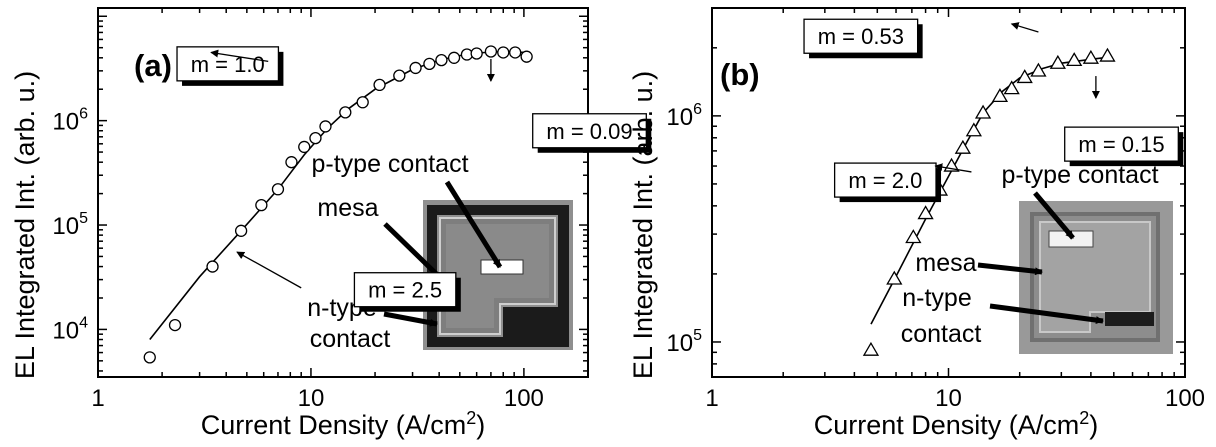  I want to click on x-tick-label-b: 100, so click(1185, 398).